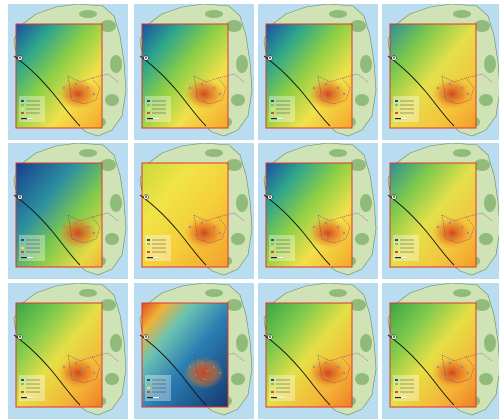 The image size is (499, 419). What do you see at coordinates (394, 197) in the screenshot?
I see `north-arrow-icon` at bounding box center [394, 197].